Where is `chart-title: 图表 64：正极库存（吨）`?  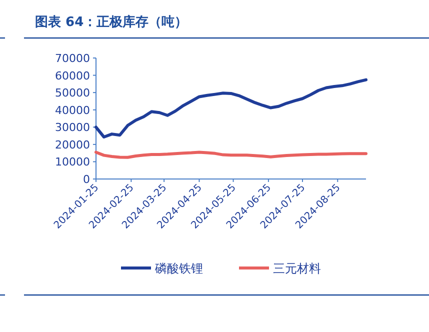 chart-title: 图表 64：正极库存（吨） is located at coordinates (111, 22).